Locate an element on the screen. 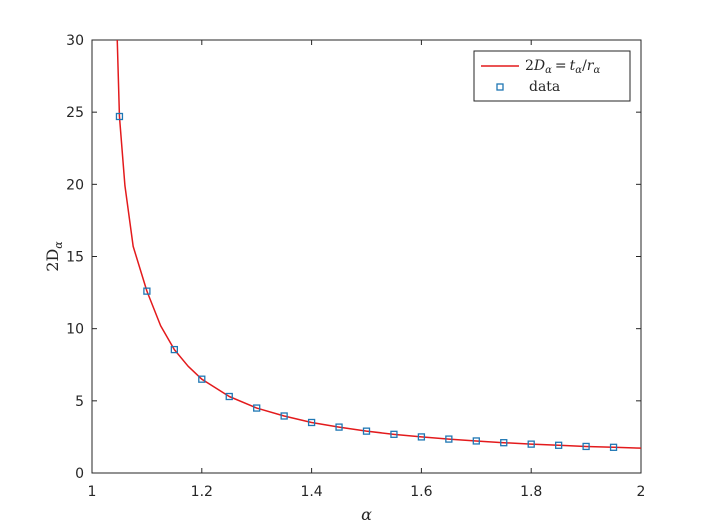 This screenshot has height=531, width=708. legend-r-var: r is located at coordinates (591, 66).